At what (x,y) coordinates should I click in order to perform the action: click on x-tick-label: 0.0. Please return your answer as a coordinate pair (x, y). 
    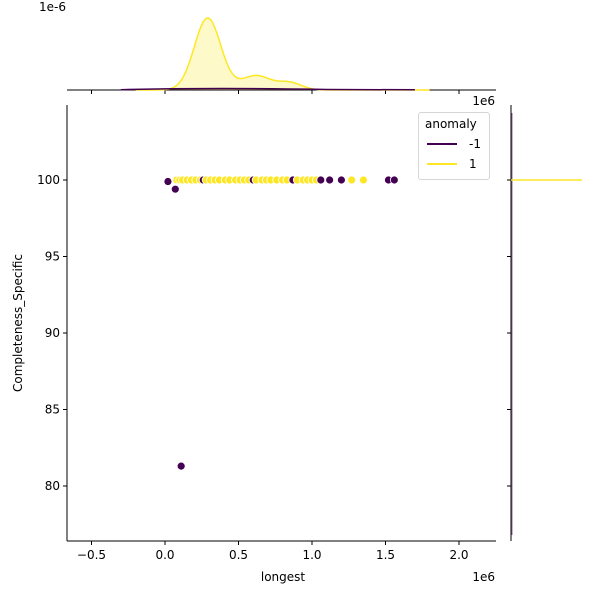
    Looking at the image, I should click on (164, 555).